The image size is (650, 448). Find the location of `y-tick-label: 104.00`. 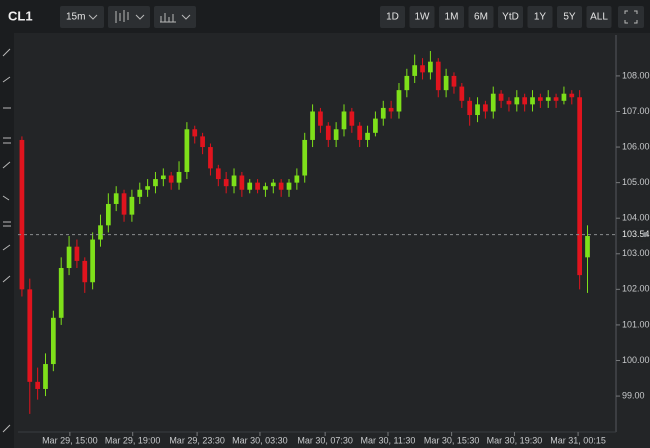

y-tick-label: 104.00 is located at coordinates (636, 218).